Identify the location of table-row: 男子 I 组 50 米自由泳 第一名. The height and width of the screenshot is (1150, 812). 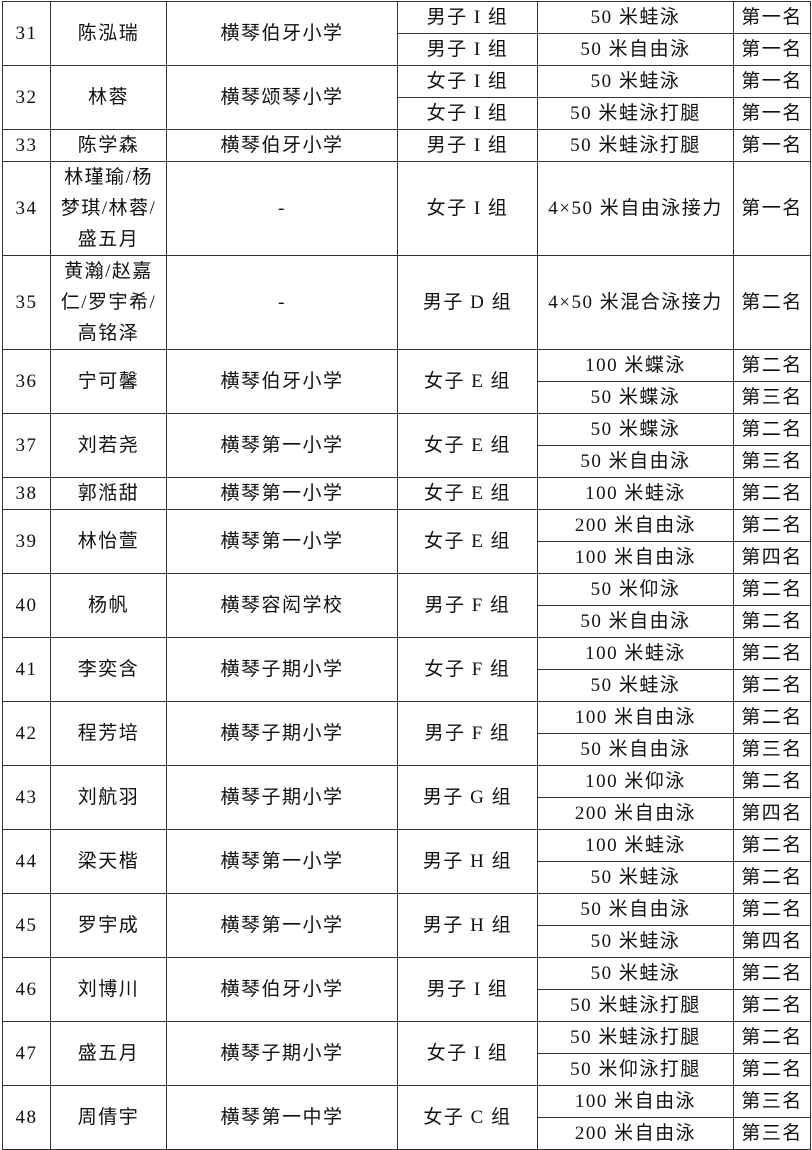
(407, 49).